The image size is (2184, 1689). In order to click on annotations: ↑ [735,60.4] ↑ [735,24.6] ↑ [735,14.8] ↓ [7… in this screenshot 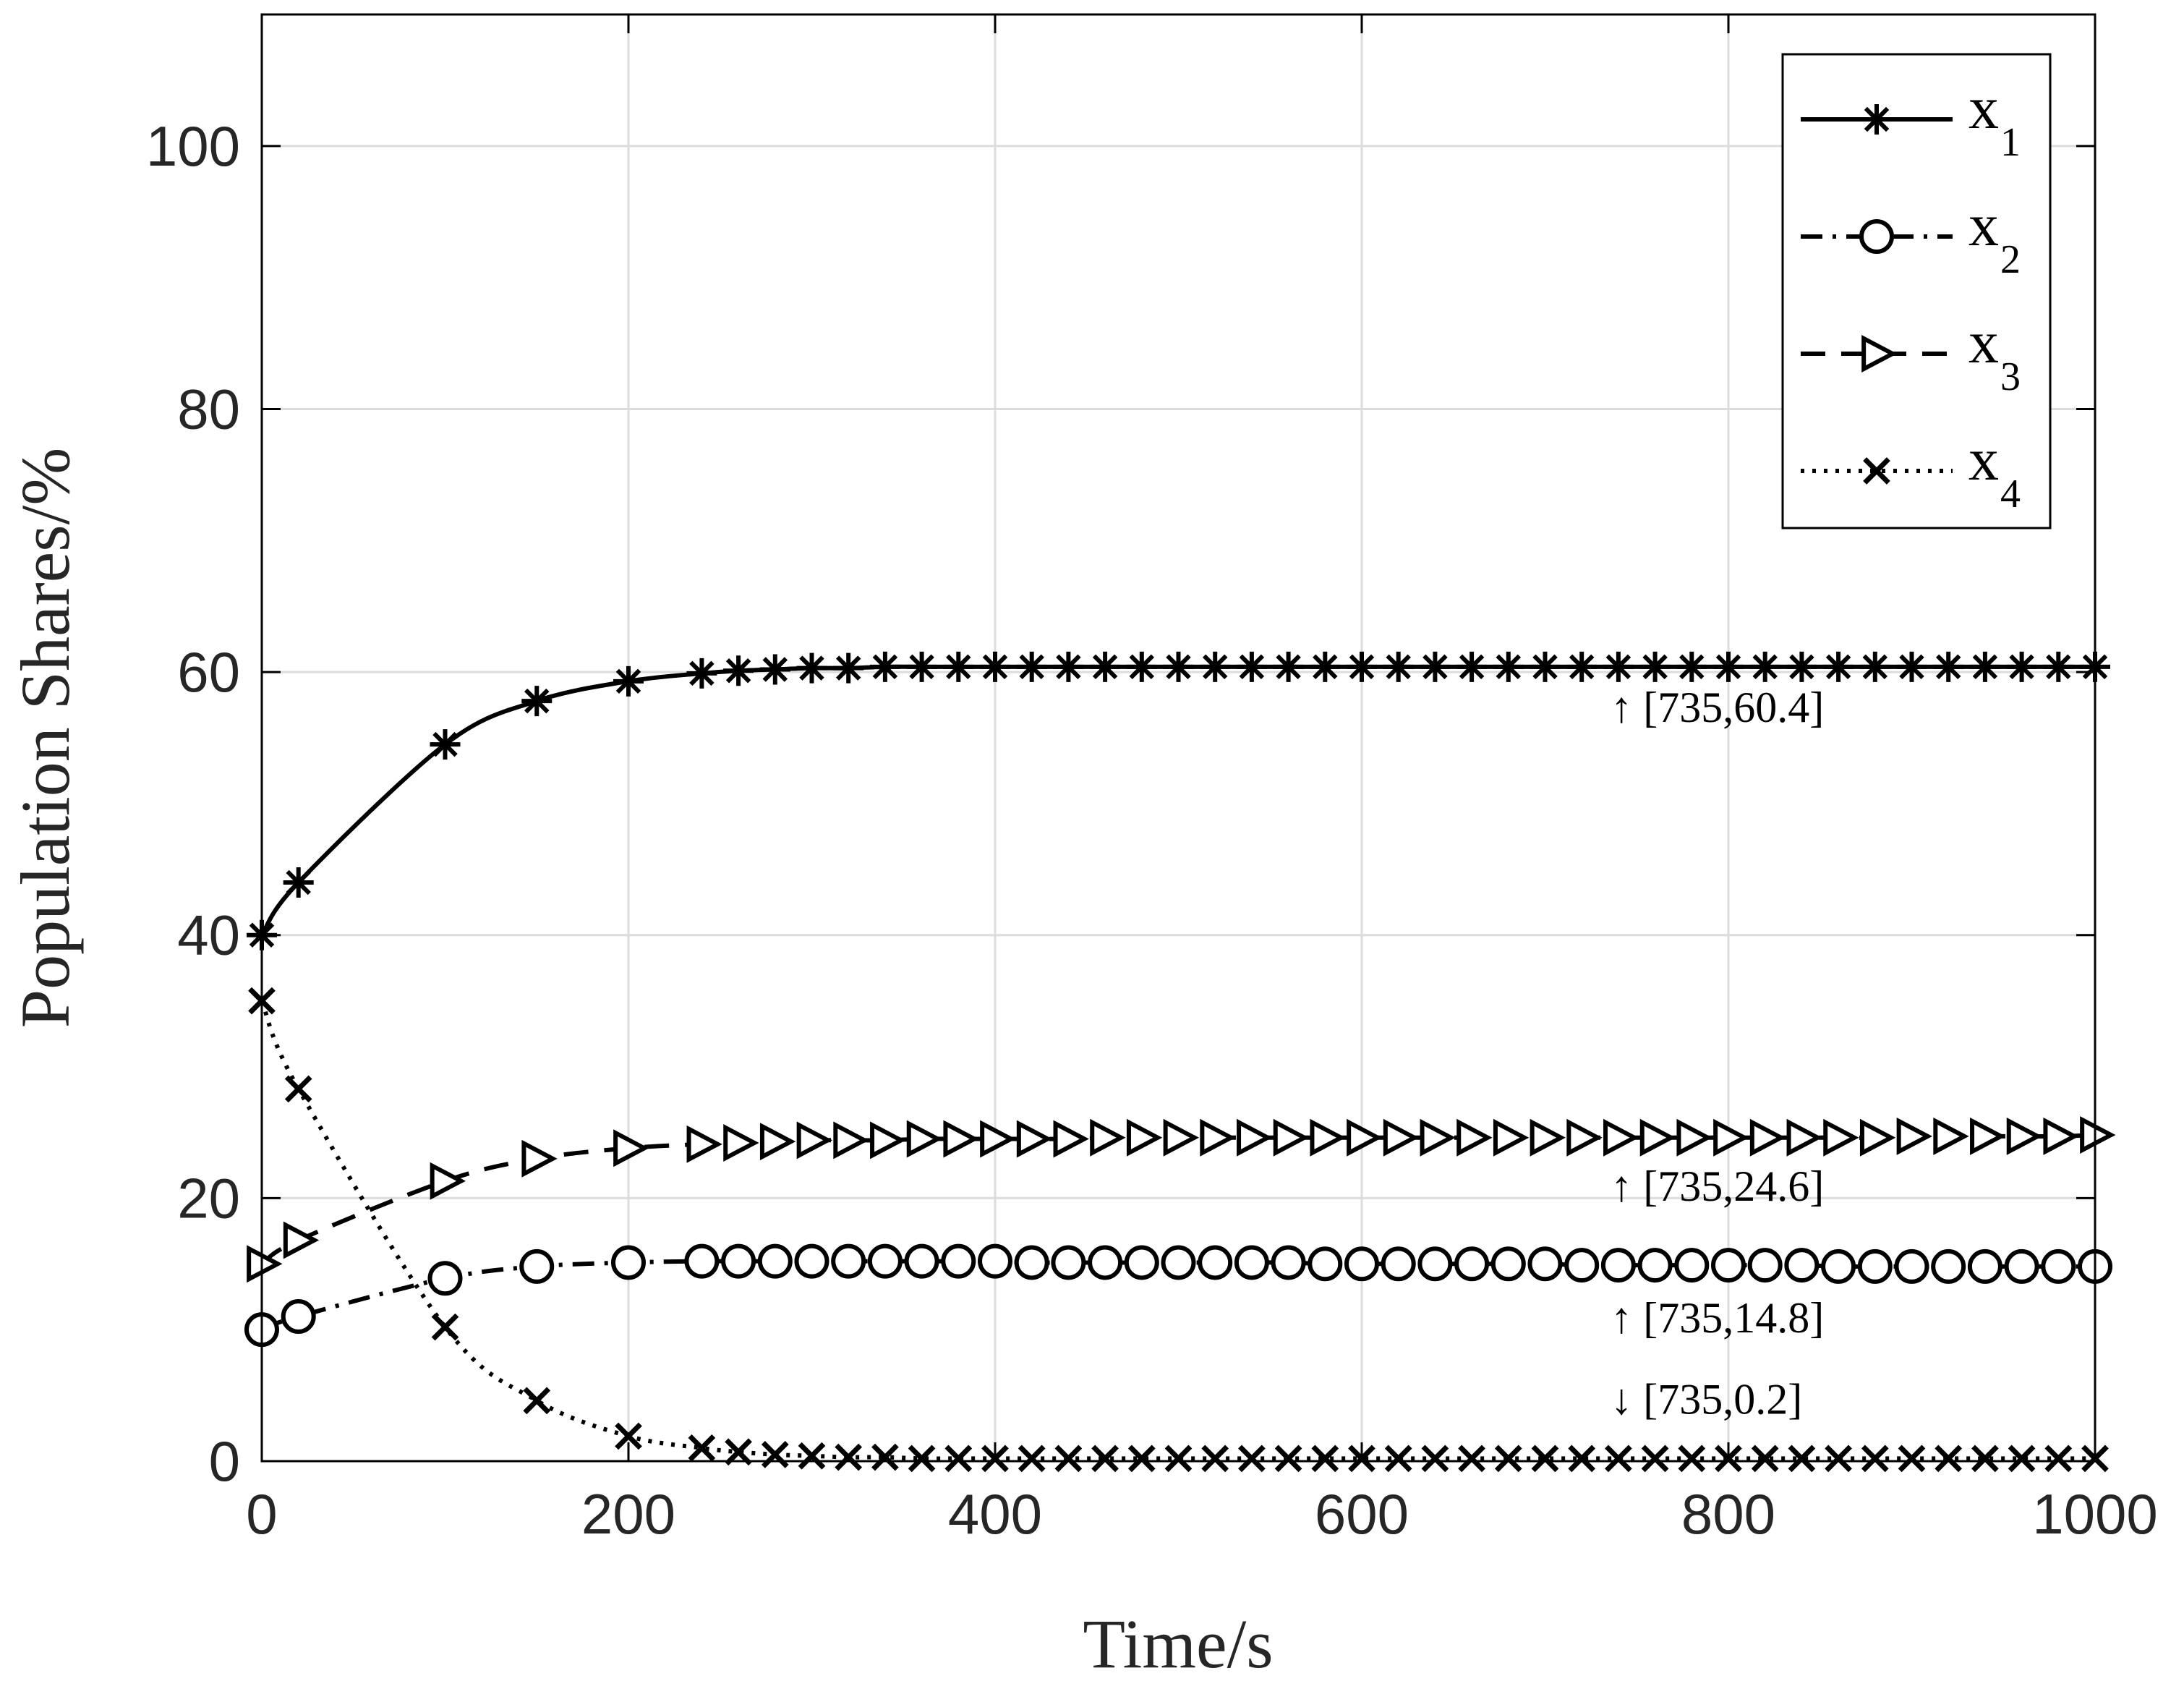, I will do `click(1717, 1053)`.